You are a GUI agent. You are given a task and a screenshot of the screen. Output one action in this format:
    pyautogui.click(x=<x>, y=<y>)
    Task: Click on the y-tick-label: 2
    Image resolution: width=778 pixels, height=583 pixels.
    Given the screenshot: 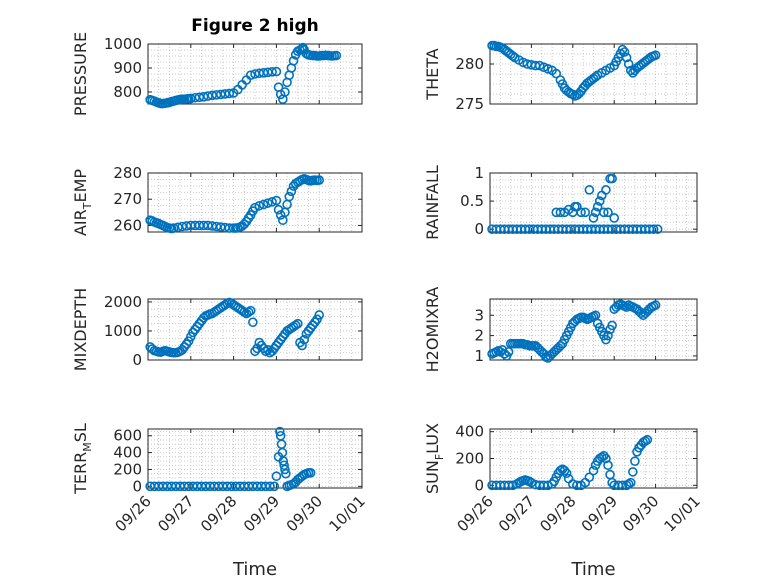 What is the action you would take?
    pyautogui.click(x=479, y=336)
    